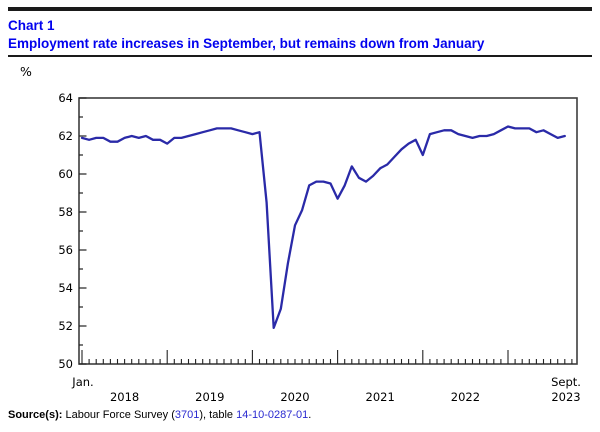 The height and width of the screenshot is (432, 600). Describe the element at coordinates (310, 415) in the screenshot. I see `source-text: .` at that location.